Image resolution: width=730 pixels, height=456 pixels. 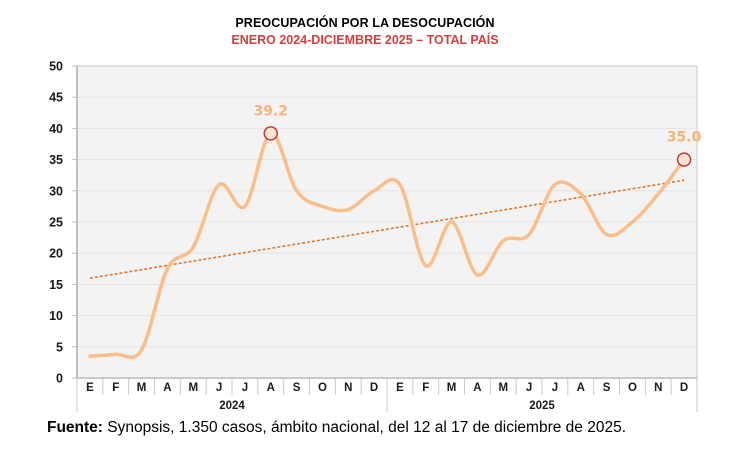 I want to click on source-label: Fuente:, so click(x=75, y=427).